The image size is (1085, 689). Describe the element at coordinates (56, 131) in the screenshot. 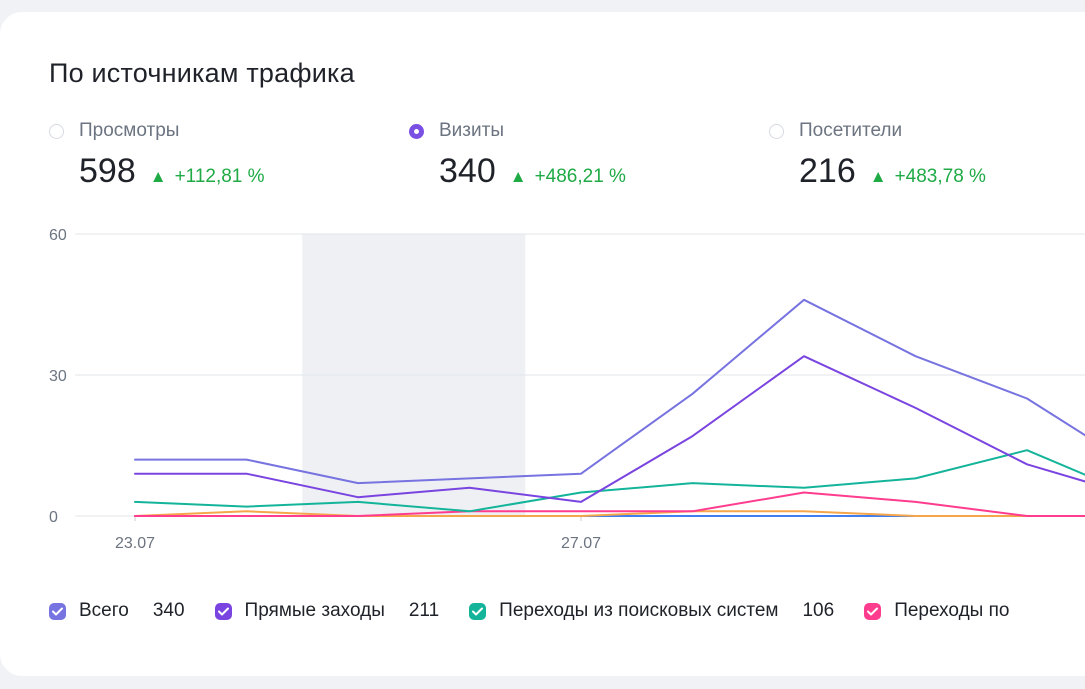

I see `metric-radio-pageviews` at that location.